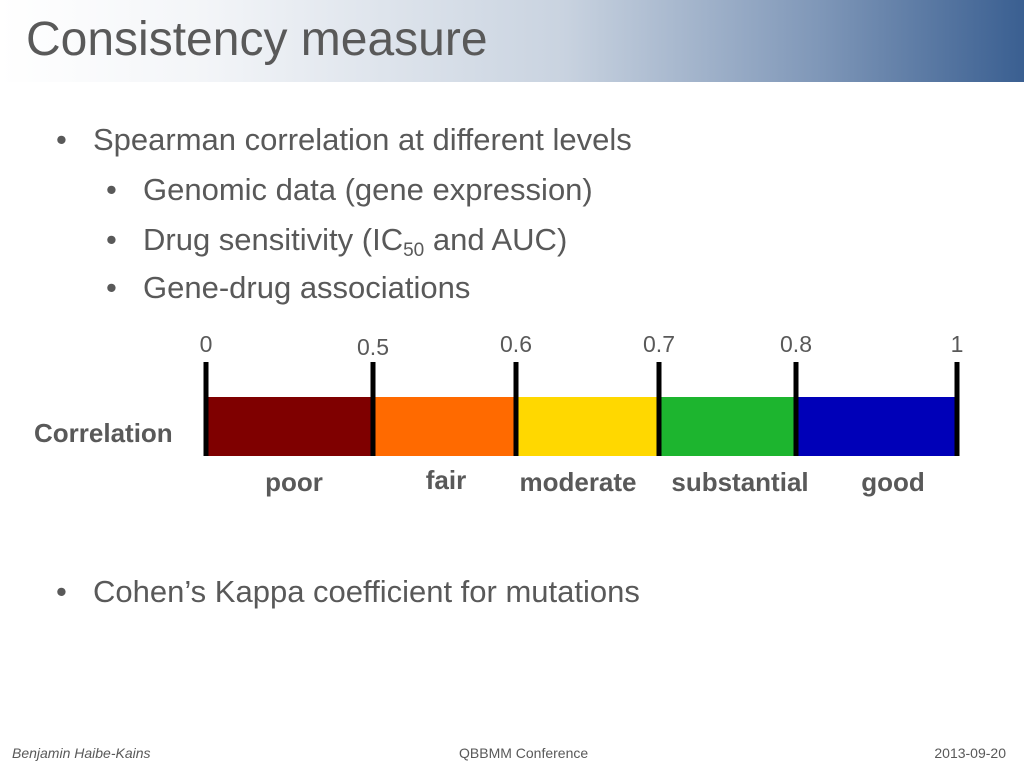  What do you see at coordinates (970, 753) in the screenshot?
I see `footer-date: 2013-09-20` at bounding box center [970, 753].